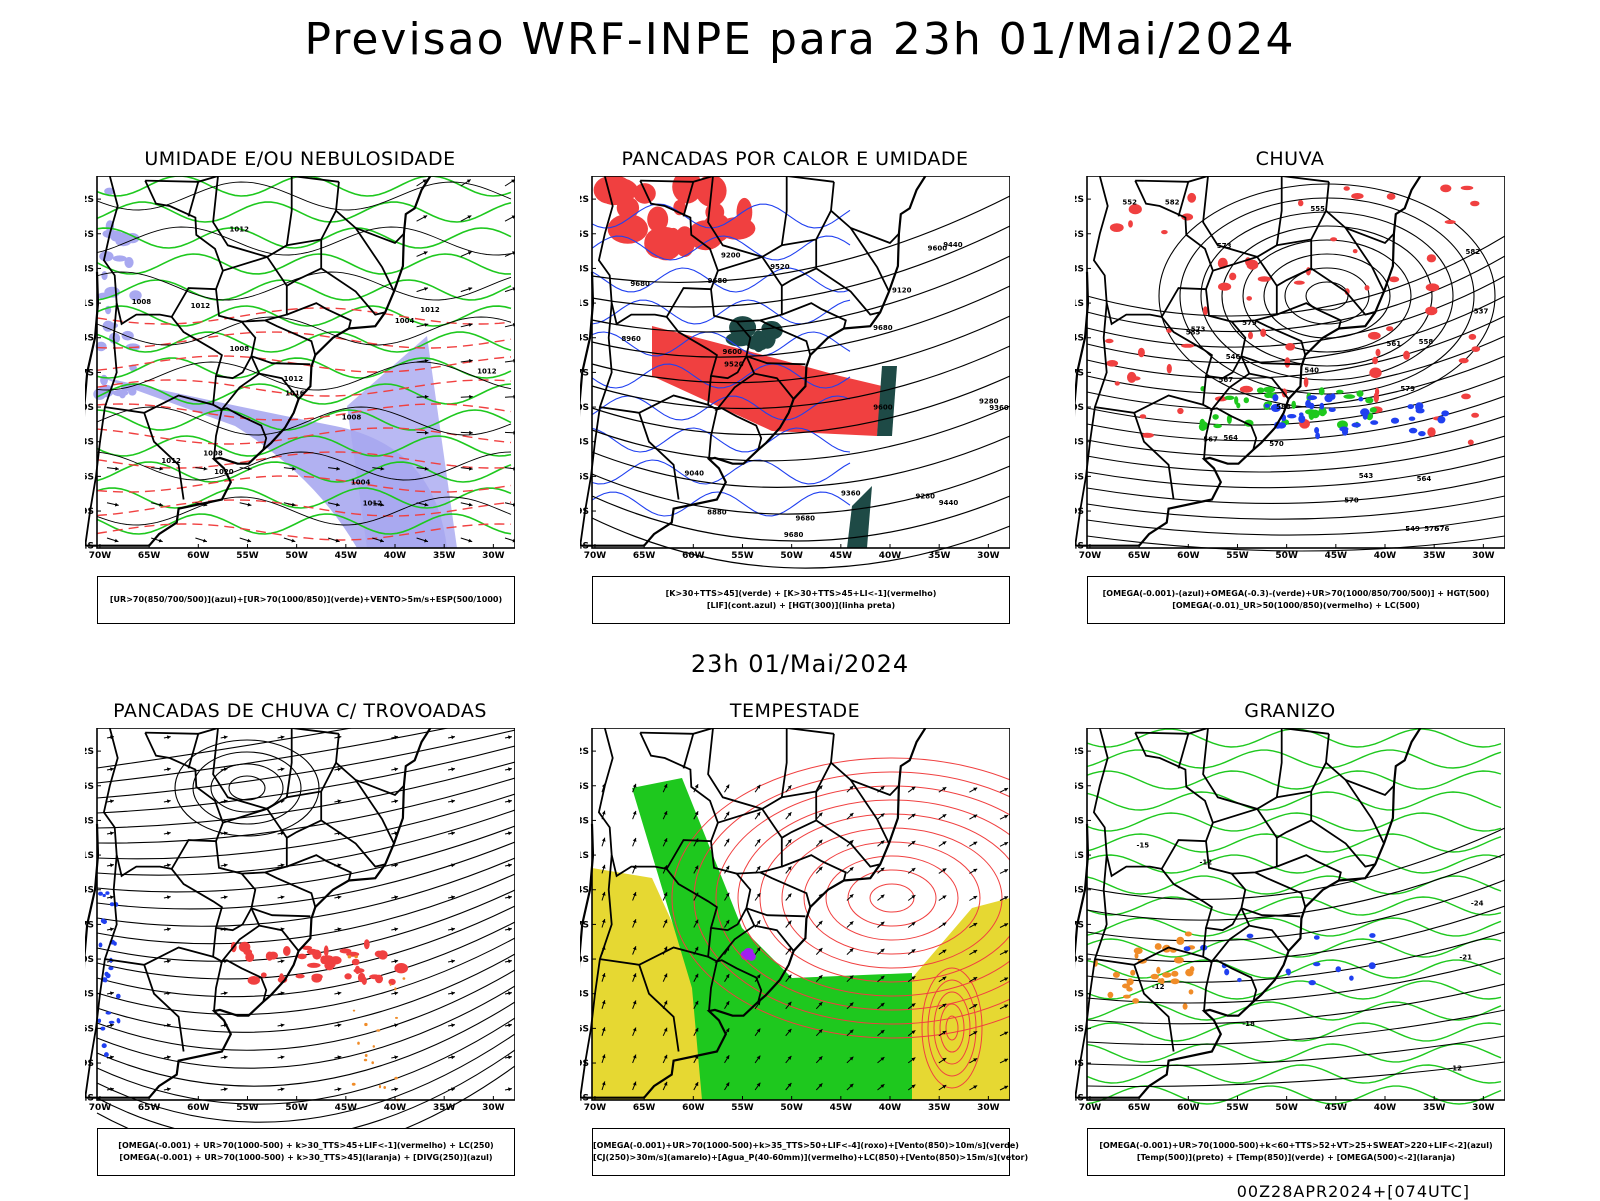 This screenshot has height=1201, width=1600. Describe the element at coordinates (1295, 916) in the screenshot. I see `map-overlays: -12 -12 -15 -18 -21 -24 -12` at that location.